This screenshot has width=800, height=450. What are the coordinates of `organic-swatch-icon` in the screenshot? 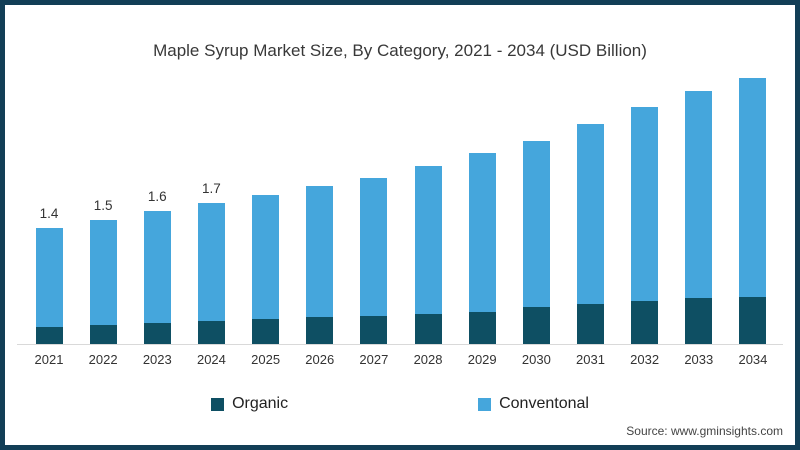 It's located at (218, 404).